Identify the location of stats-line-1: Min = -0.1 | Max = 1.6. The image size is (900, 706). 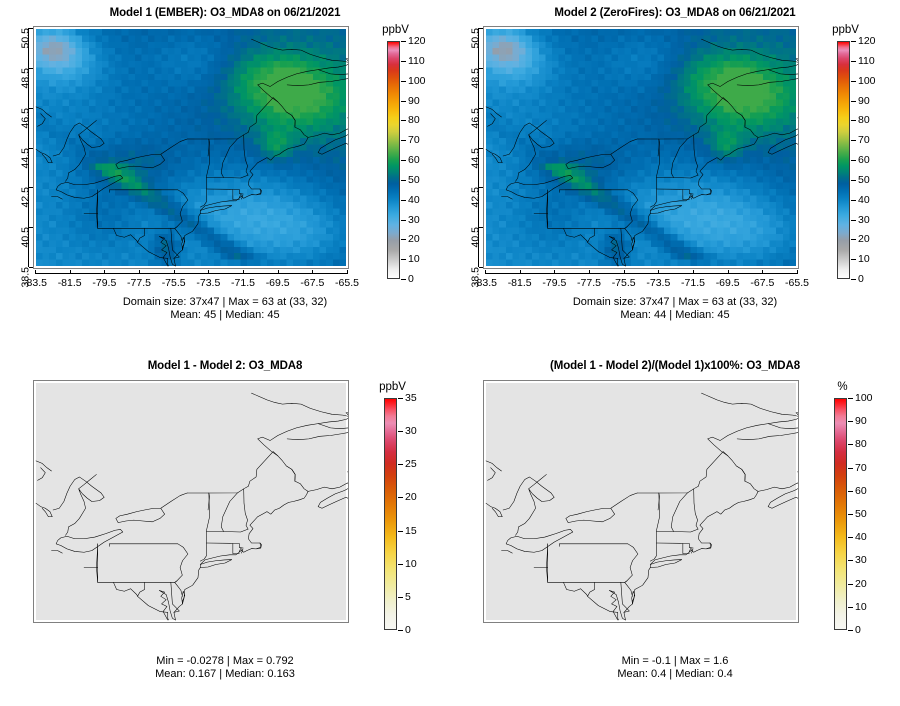
(675, 661).